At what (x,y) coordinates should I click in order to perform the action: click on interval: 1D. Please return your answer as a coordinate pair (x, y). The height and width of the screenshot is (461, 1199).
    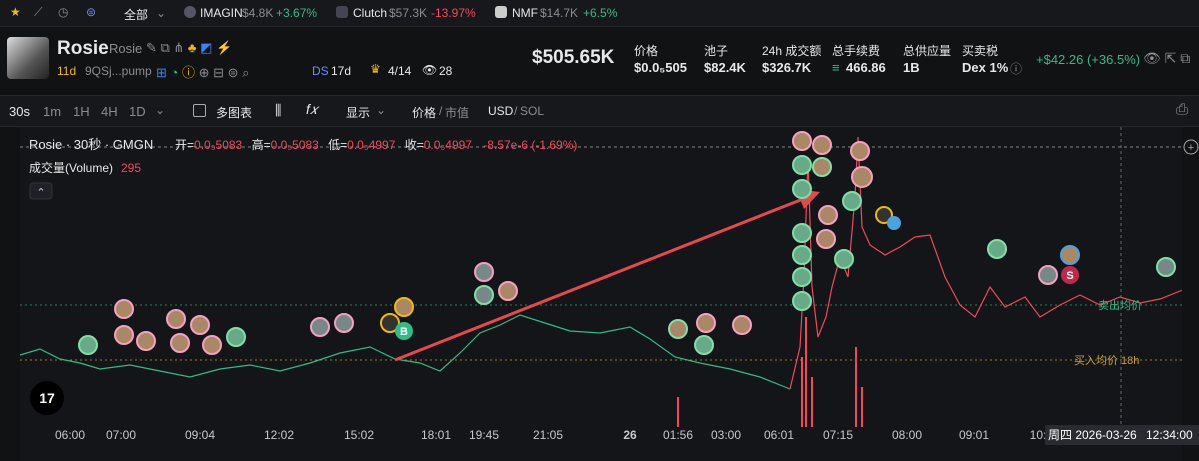
    Looking at the image, I should click on (137, 111).